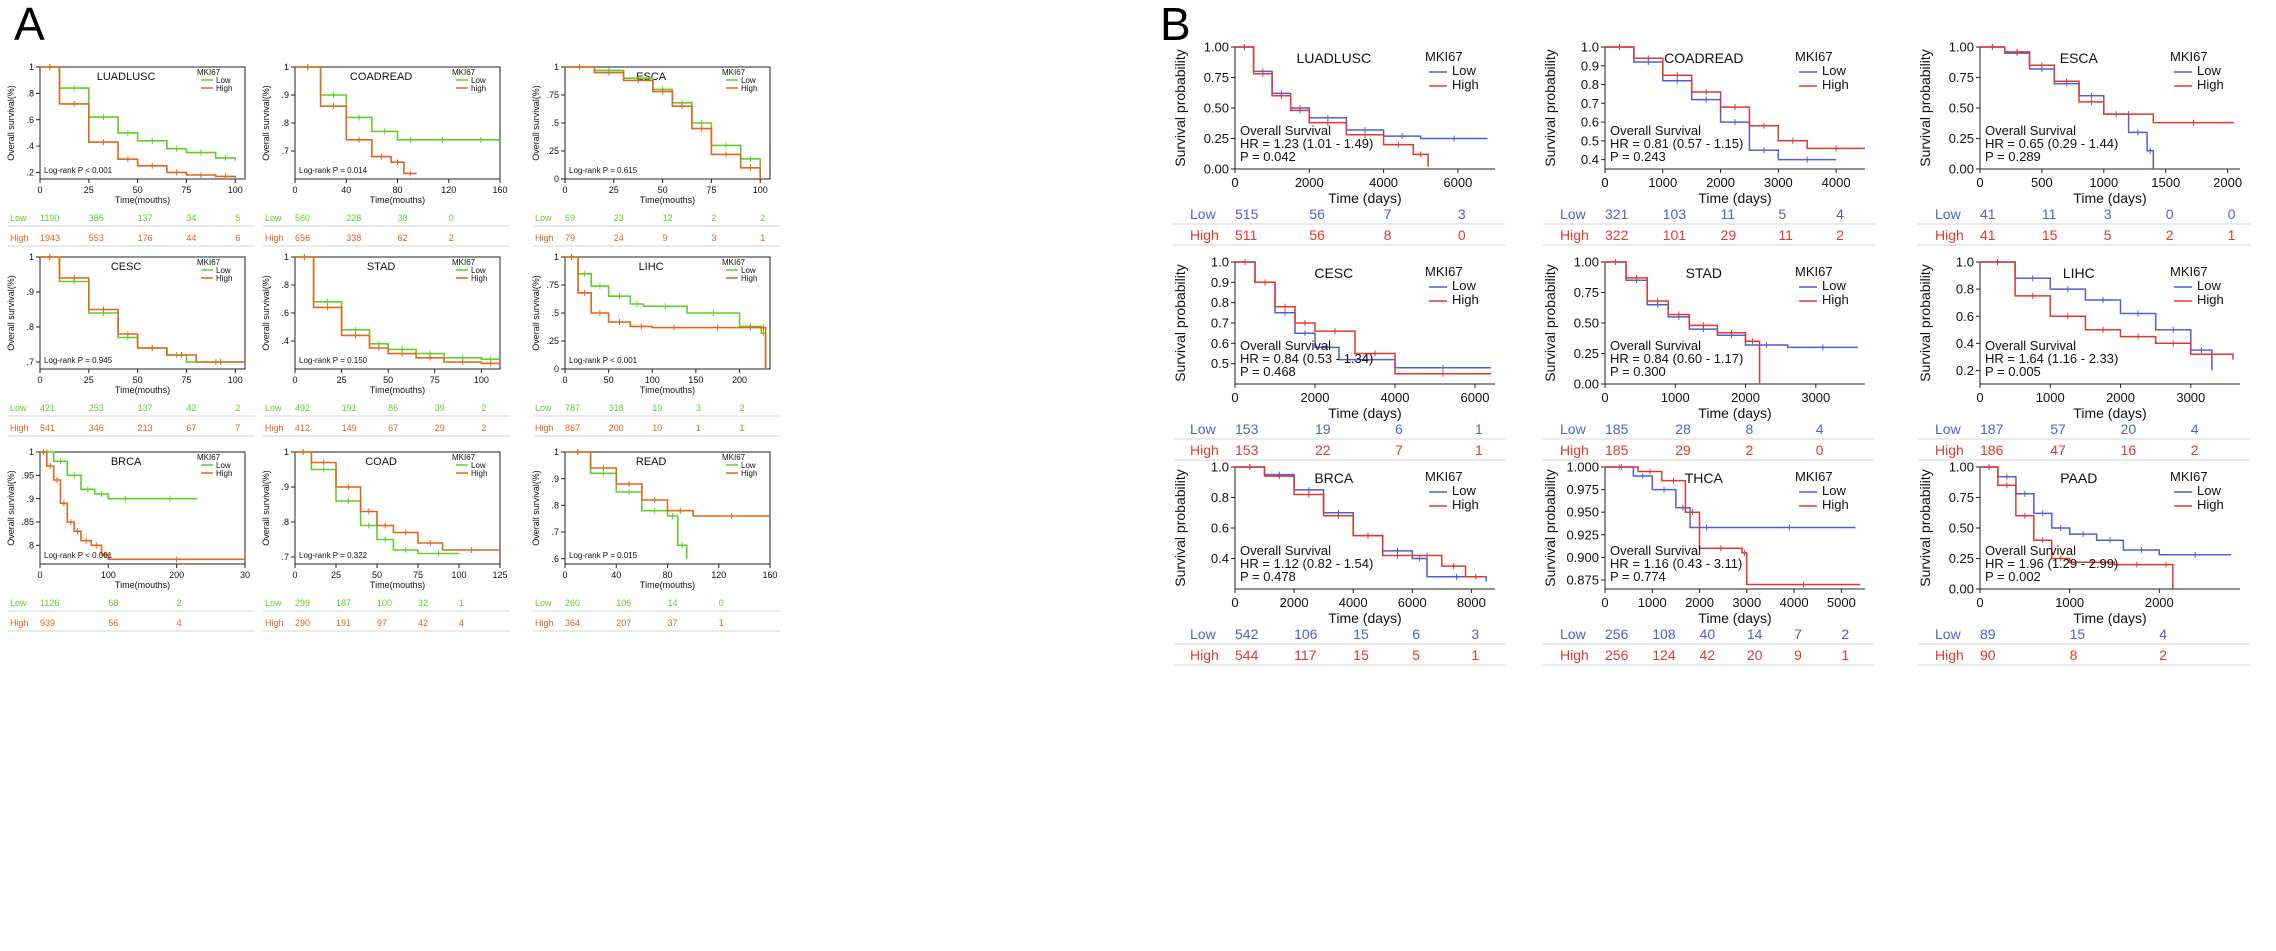  I want to click on y-tick-label: 0.5, so click(1590, 140).